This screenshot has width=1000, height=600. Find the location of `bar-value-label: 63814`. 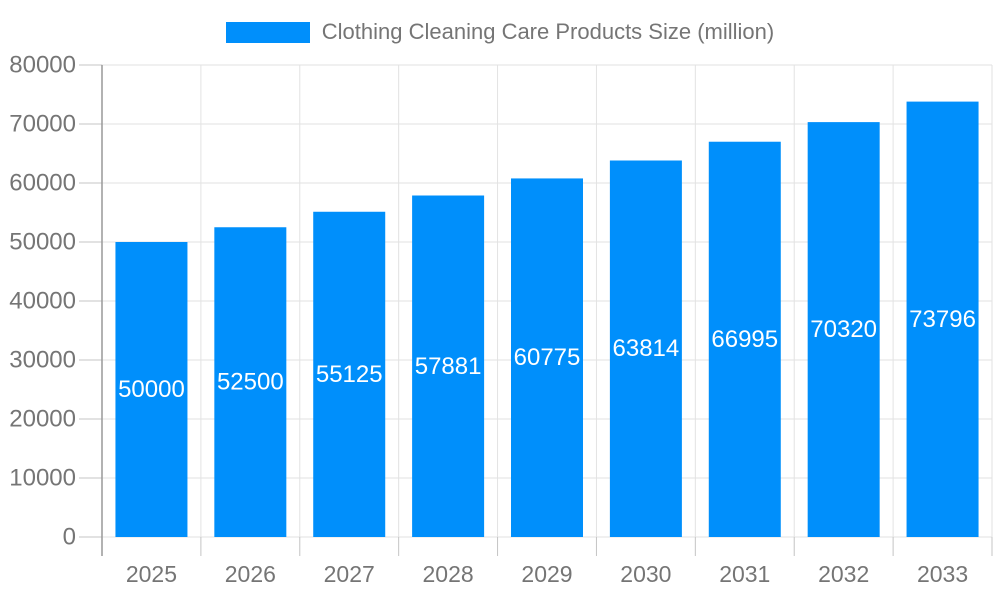

bar-value-label: 63814 is located at coordinates (646, 348).